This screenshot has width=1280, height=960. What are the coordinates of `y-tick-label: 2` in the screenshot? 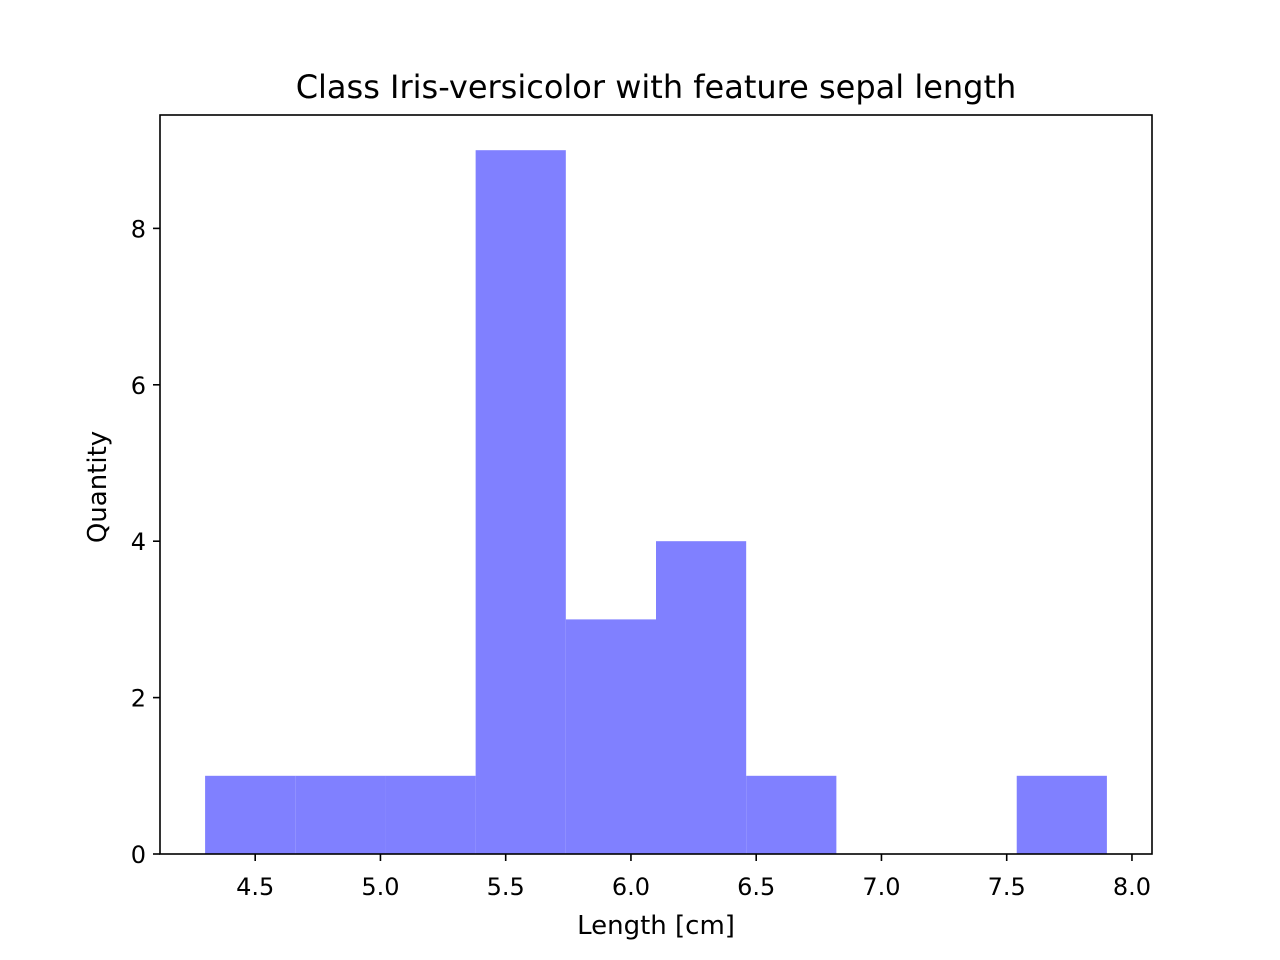 It's located at (138, 699).